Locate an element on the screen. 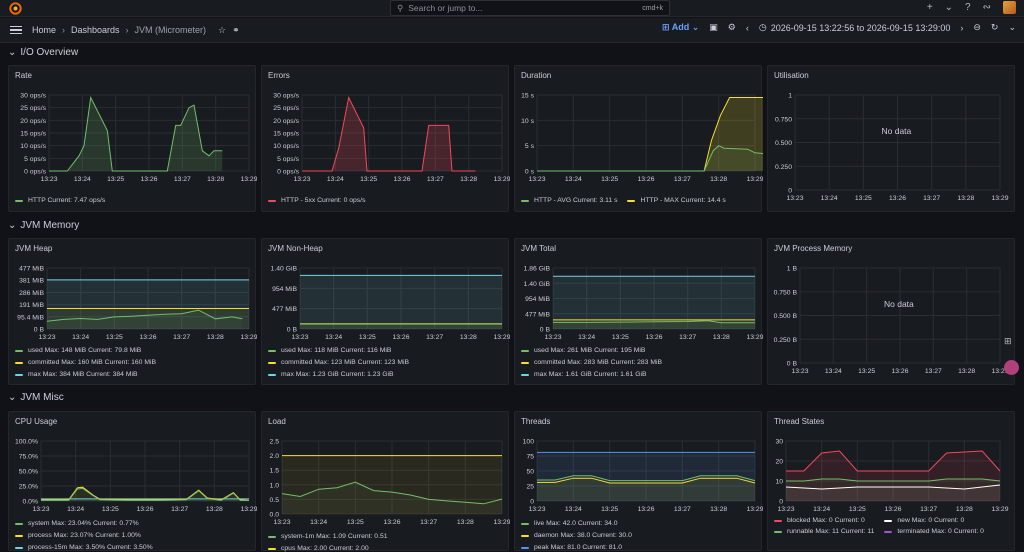 This screenshot has height=552, width=1024. legend-item: system Max: 23.04% Current: 0.77% is located at coordinates (84, 523).